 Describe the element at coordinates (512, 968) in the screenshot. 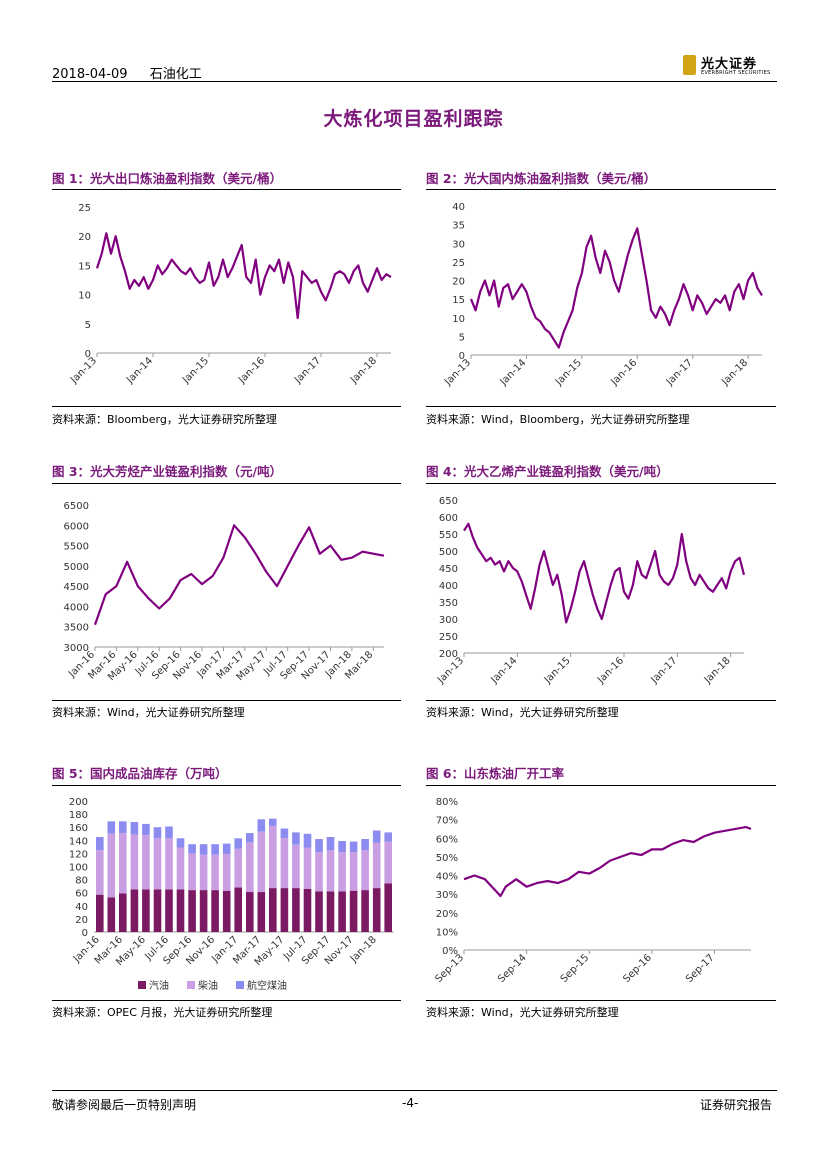

I see `chart6-x-tick-label: Sep-14` at that location.